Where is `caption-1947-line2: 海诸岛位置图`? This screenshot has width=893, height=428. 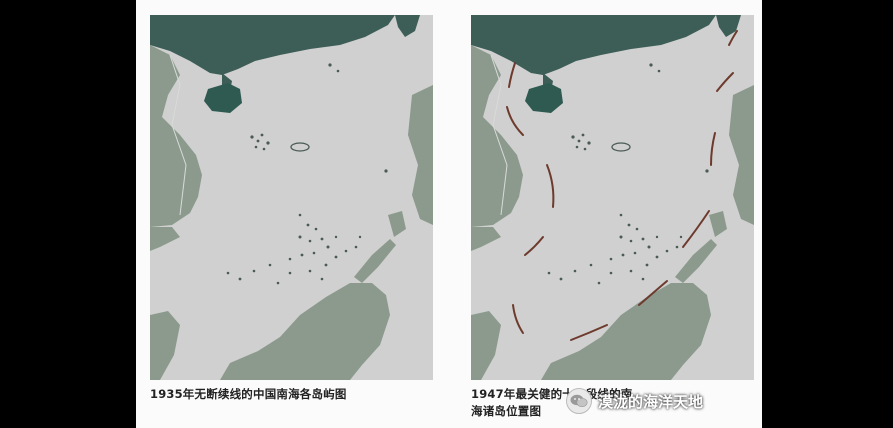
caption-1947-line2: 海诸岛位置图 is located at coordinates (506, 411).